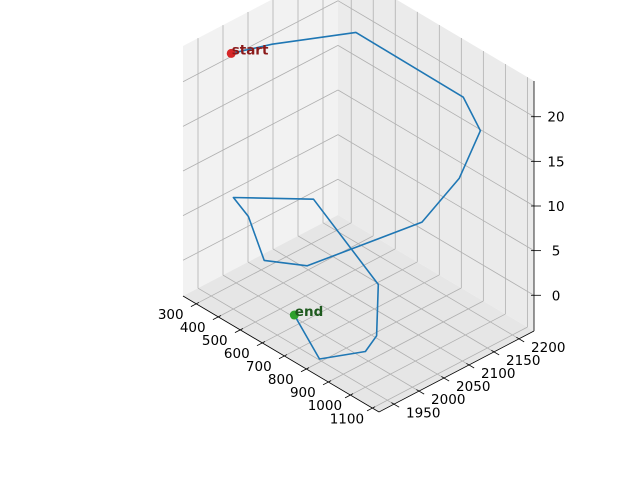 This screenshot has height=480, width=640. What do you see at coordinates (325, 406) in the screenshot?
I see `x-tick-label: 1000` at bounding box center [325, 406].